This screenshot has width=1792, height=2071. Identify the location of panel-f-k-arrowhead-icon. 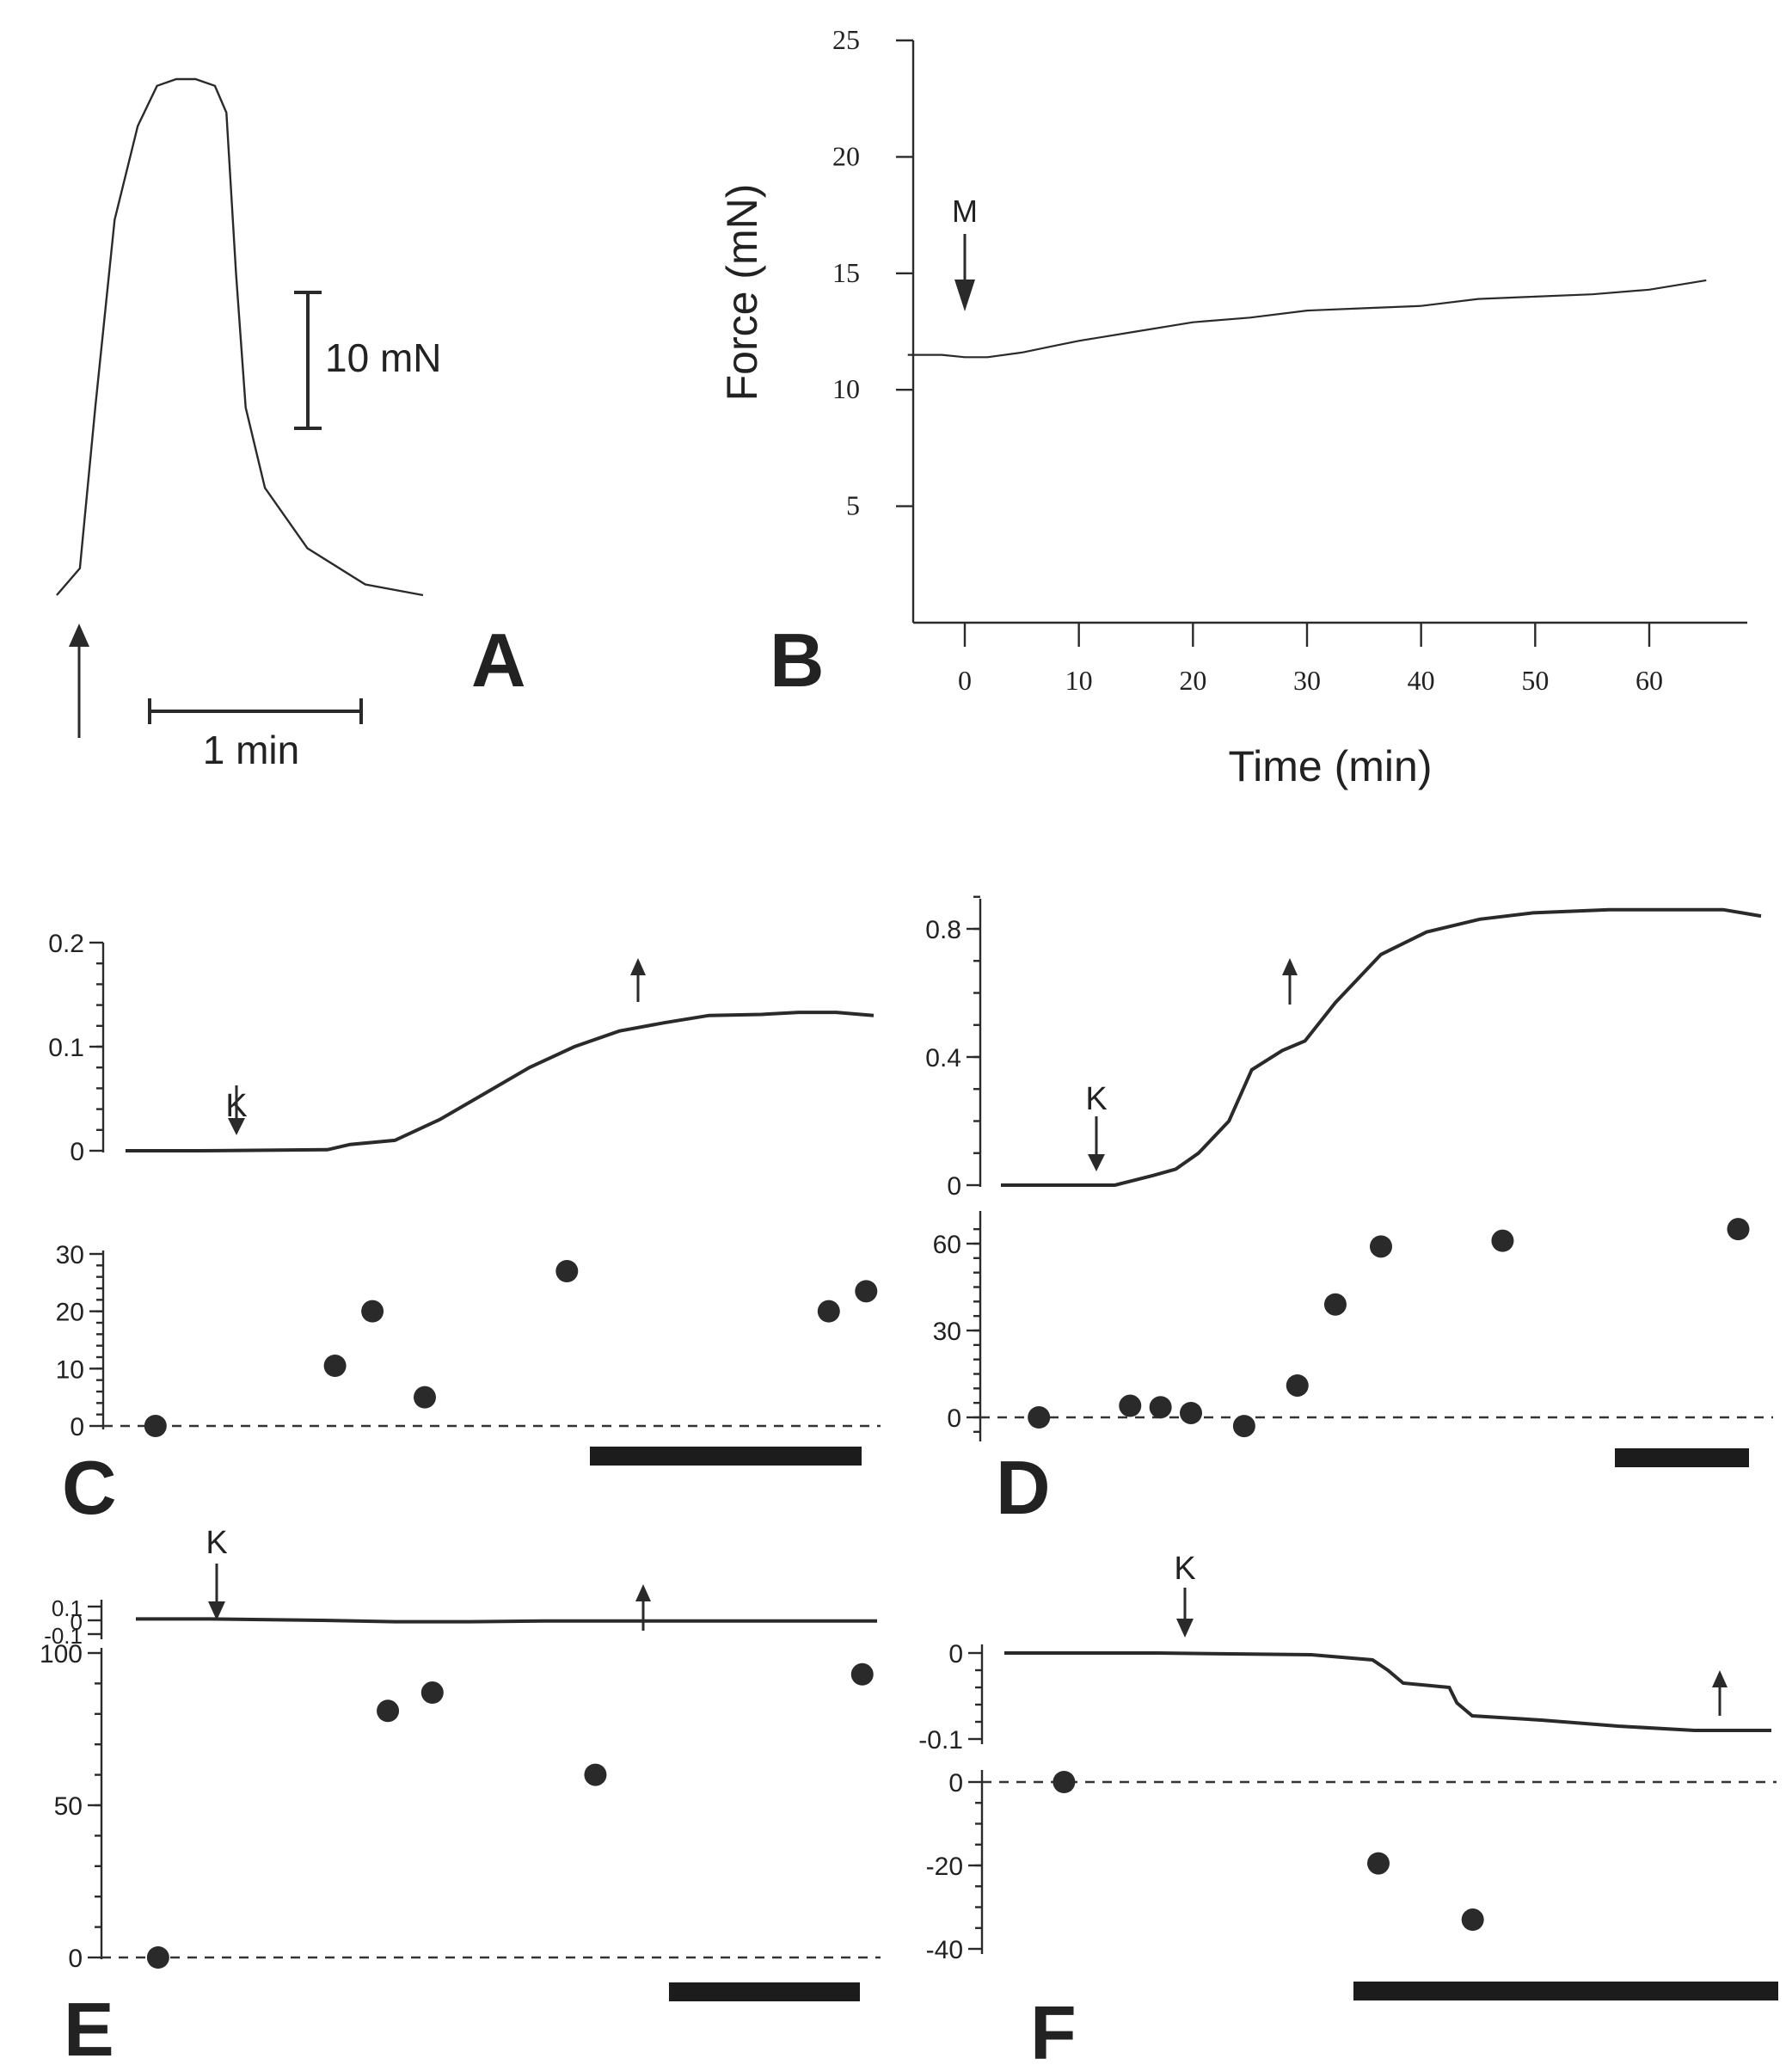
(1185, 1628).